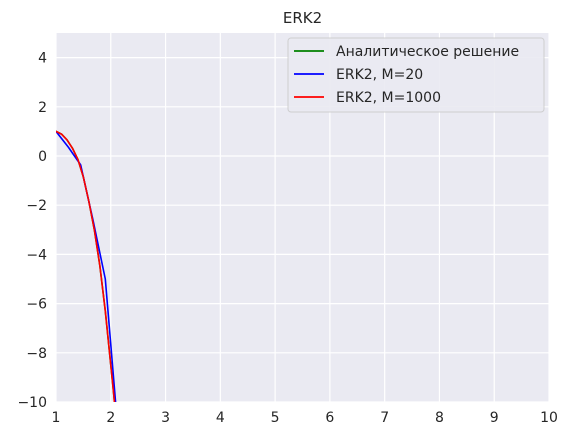 This screenshot has width=570, height=440. What do you see at coordinates (494, 418) in the screenshot?
I see `x-tick-label: 9` at bounding box center [494, 418].